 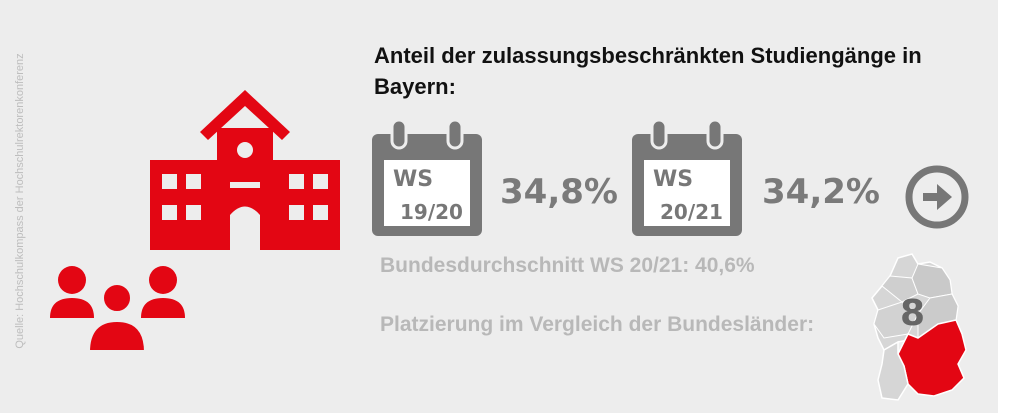 I want to click on germany-map-icon, so click(x=919, y=327).